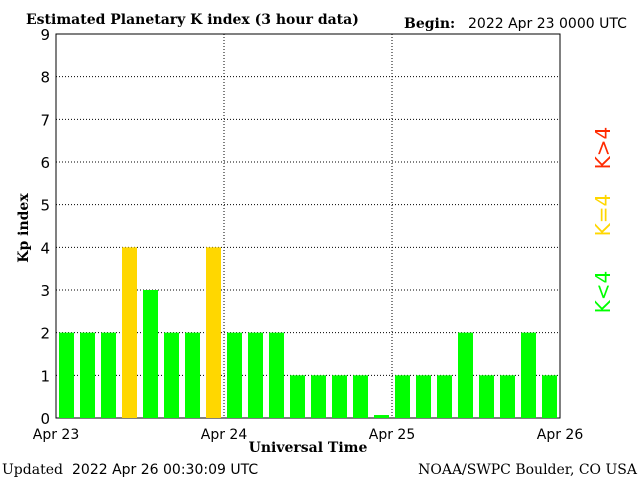 This screenshot has height=480, width=640. I want to click on x-axis-label: Universal Time, so click(308, 448).